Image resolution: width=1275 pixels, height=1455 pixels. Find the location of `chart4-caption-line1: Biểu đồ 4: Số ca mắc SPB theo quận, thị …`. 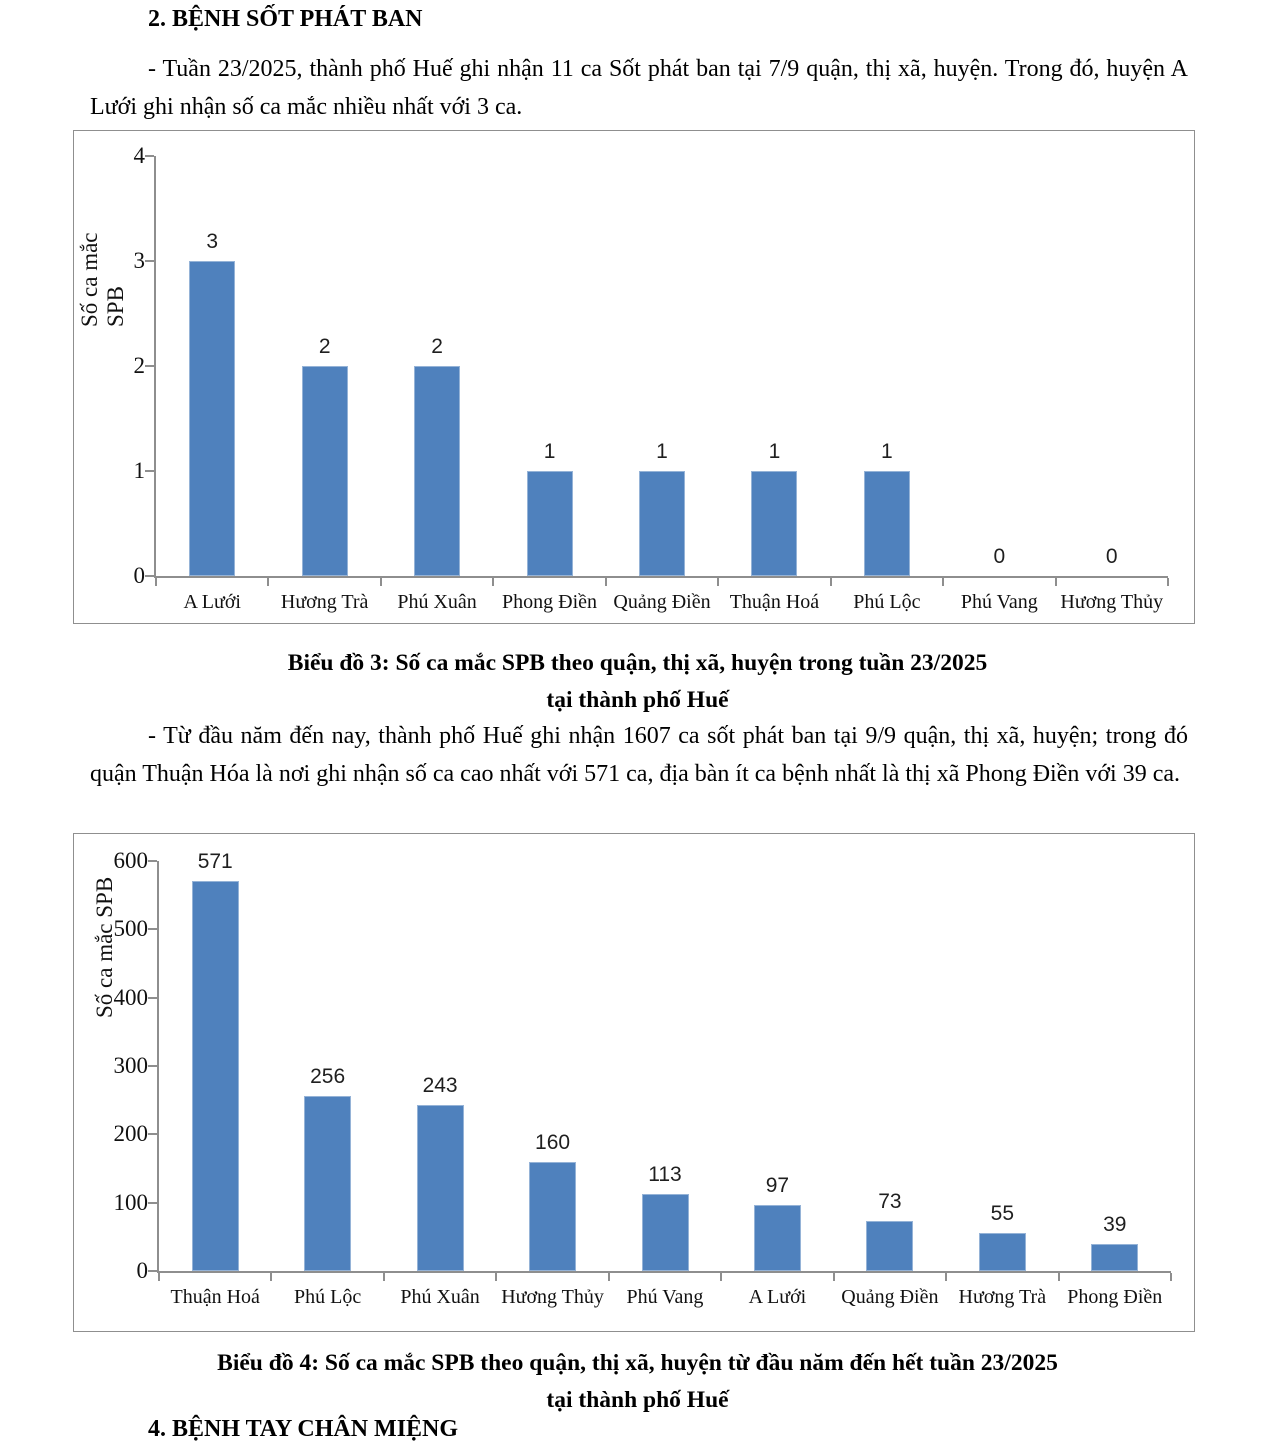

chart4-caption-line1: Biểu đồ 4: Số ca mắc SPB theo quận, thị … is located at coordinates (637, 1363).